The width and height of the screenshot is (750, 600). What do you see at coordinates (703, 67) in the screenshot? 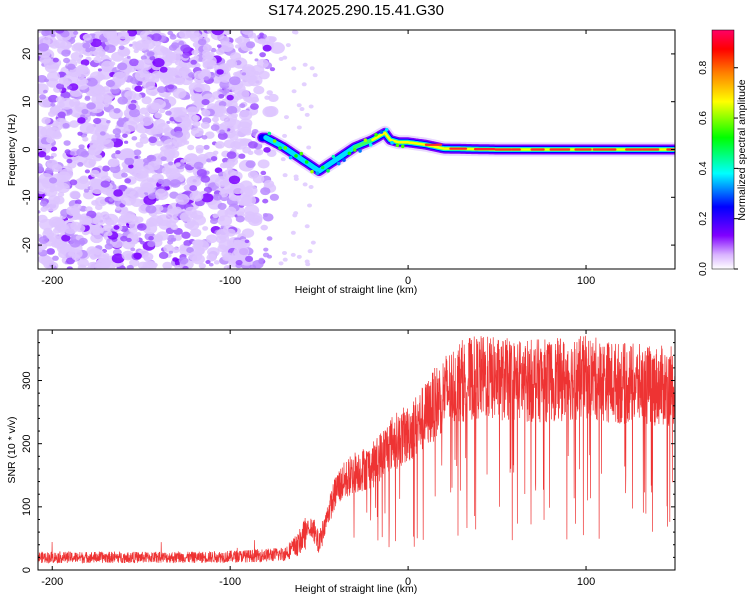
I see `colorbar-tick-label: 0.8` at bounding box center [703, 67].